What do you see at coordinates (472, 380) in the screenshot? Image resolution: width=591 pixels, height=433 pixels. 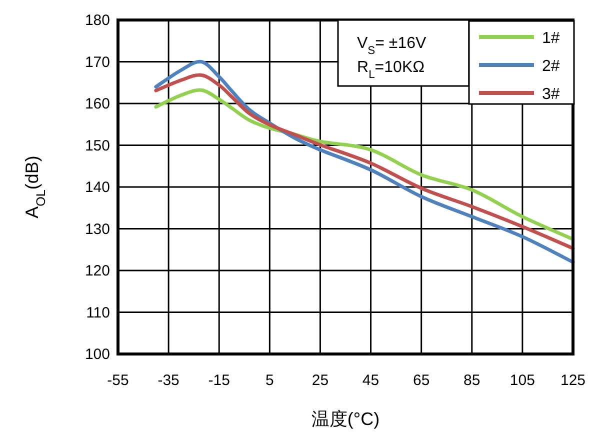 I see `x-tick-label: 85` at bounding box center [472, 380].